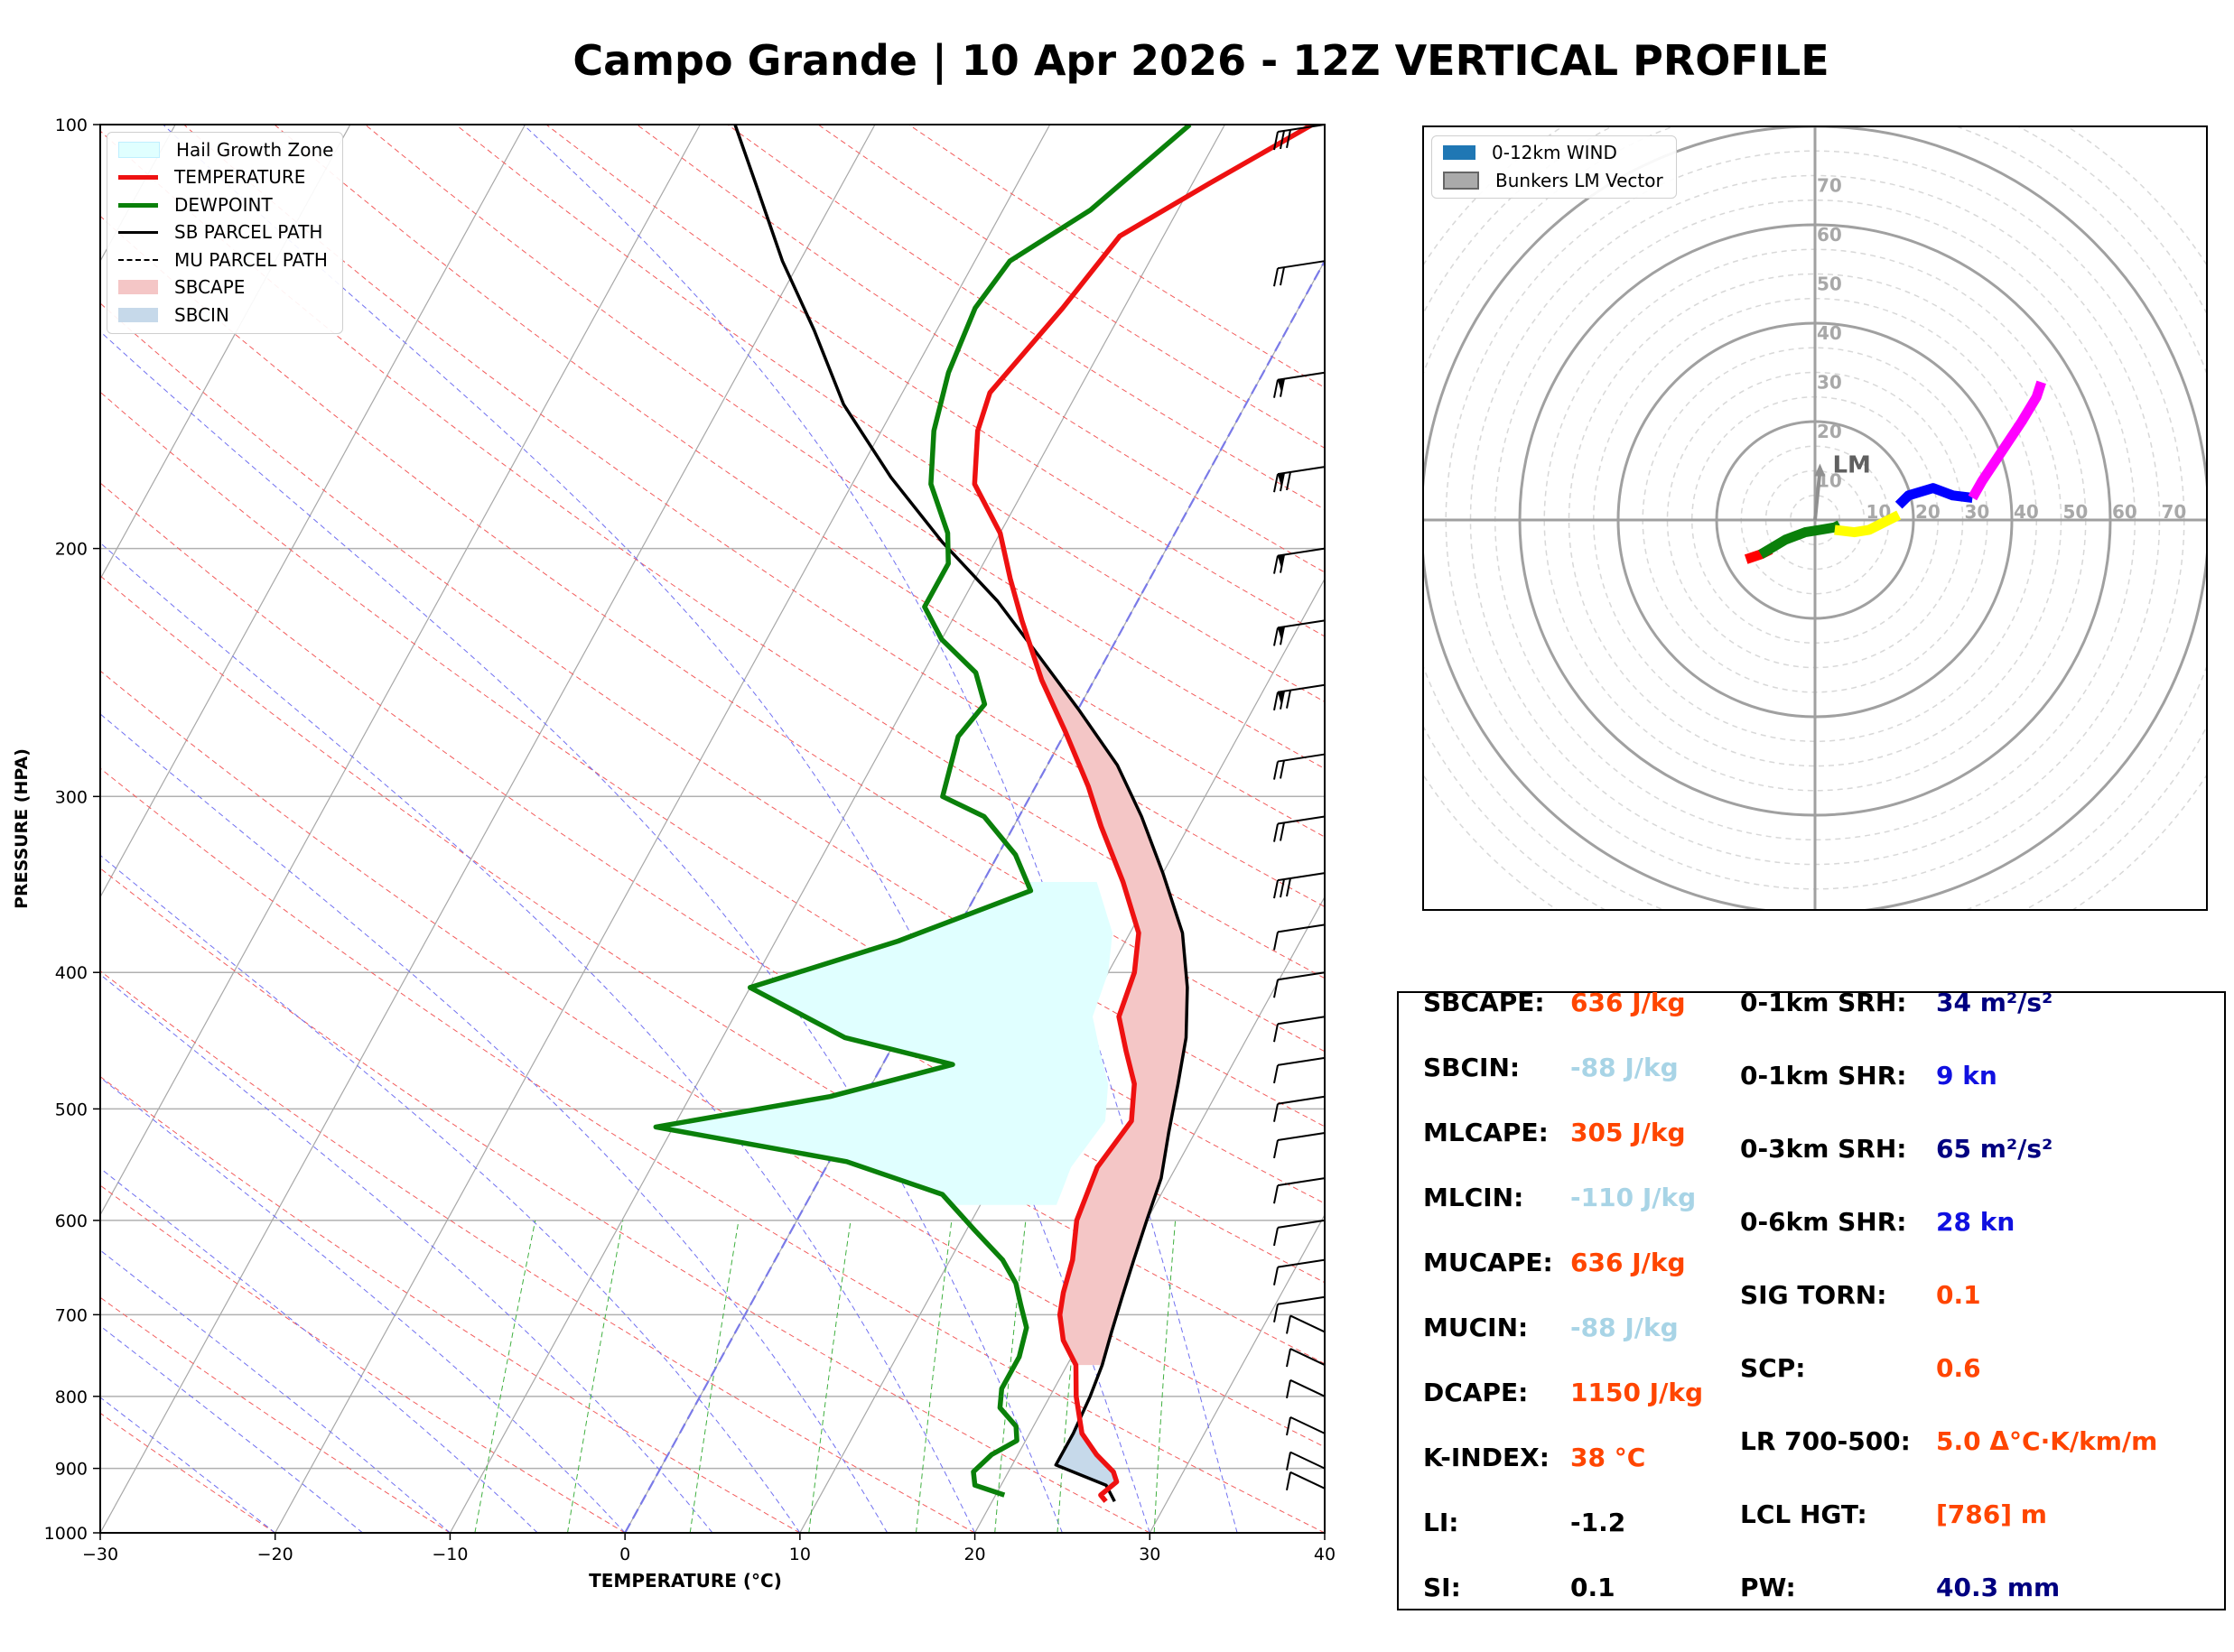  What do you see at coordinates (240, 177) in the screenshot?
I see `legend-temperature: TEMPERATURE` at bounding box center [240, 177].